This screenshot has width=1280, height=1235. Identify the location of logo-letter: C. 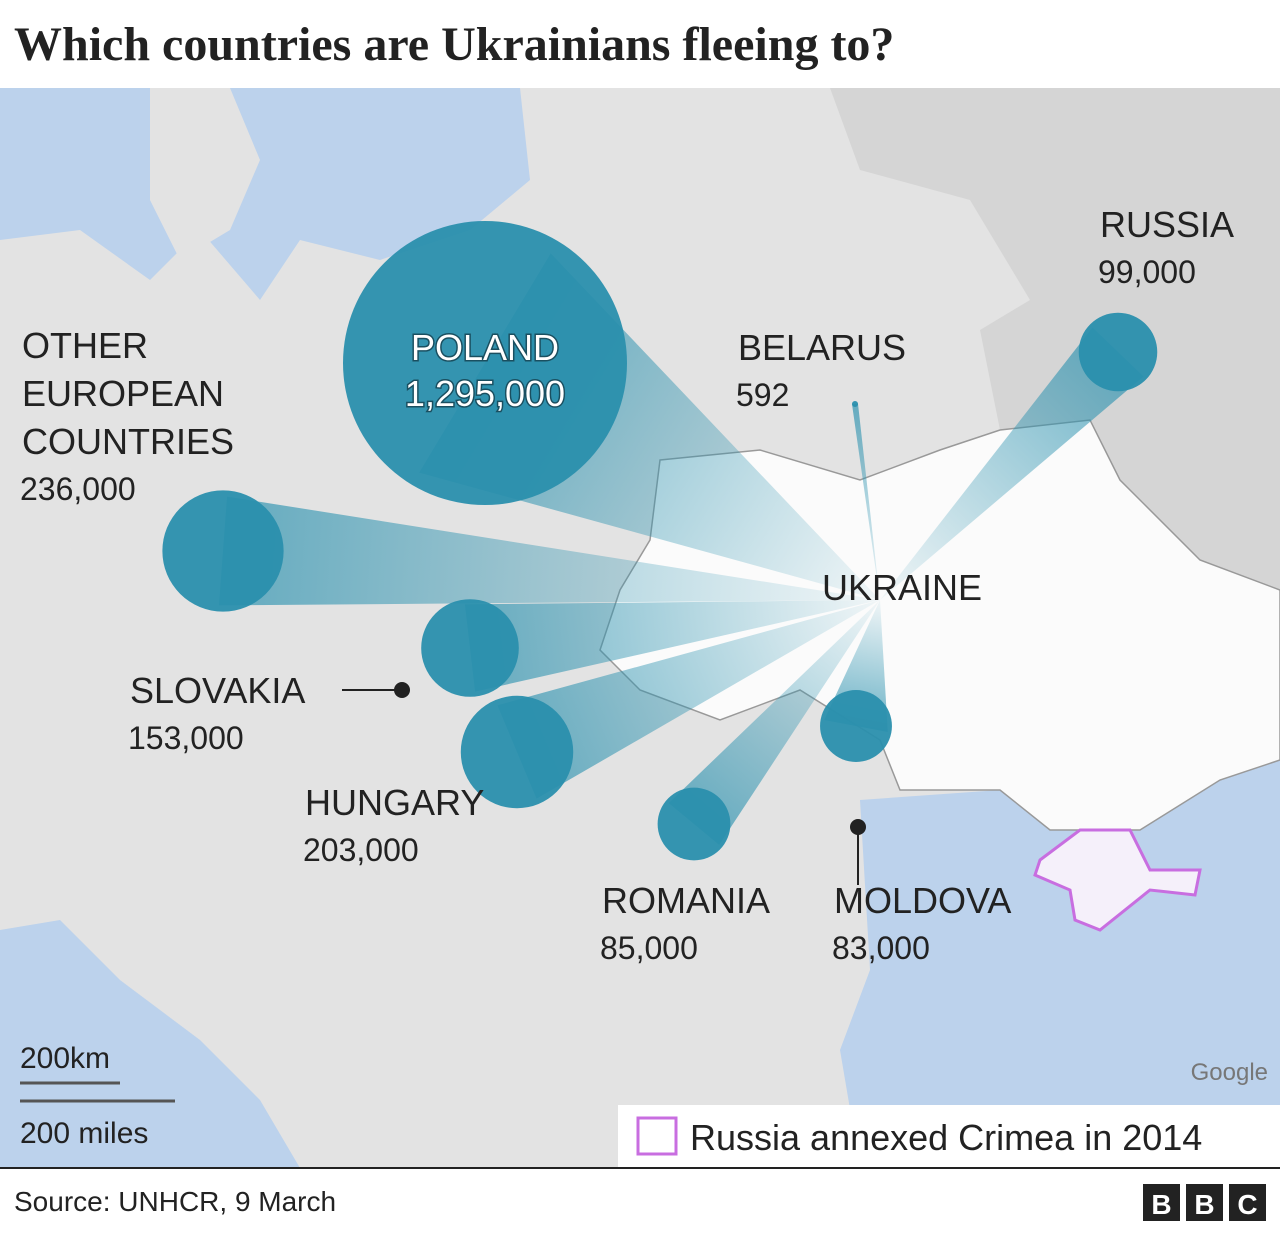
(1247, 1204).